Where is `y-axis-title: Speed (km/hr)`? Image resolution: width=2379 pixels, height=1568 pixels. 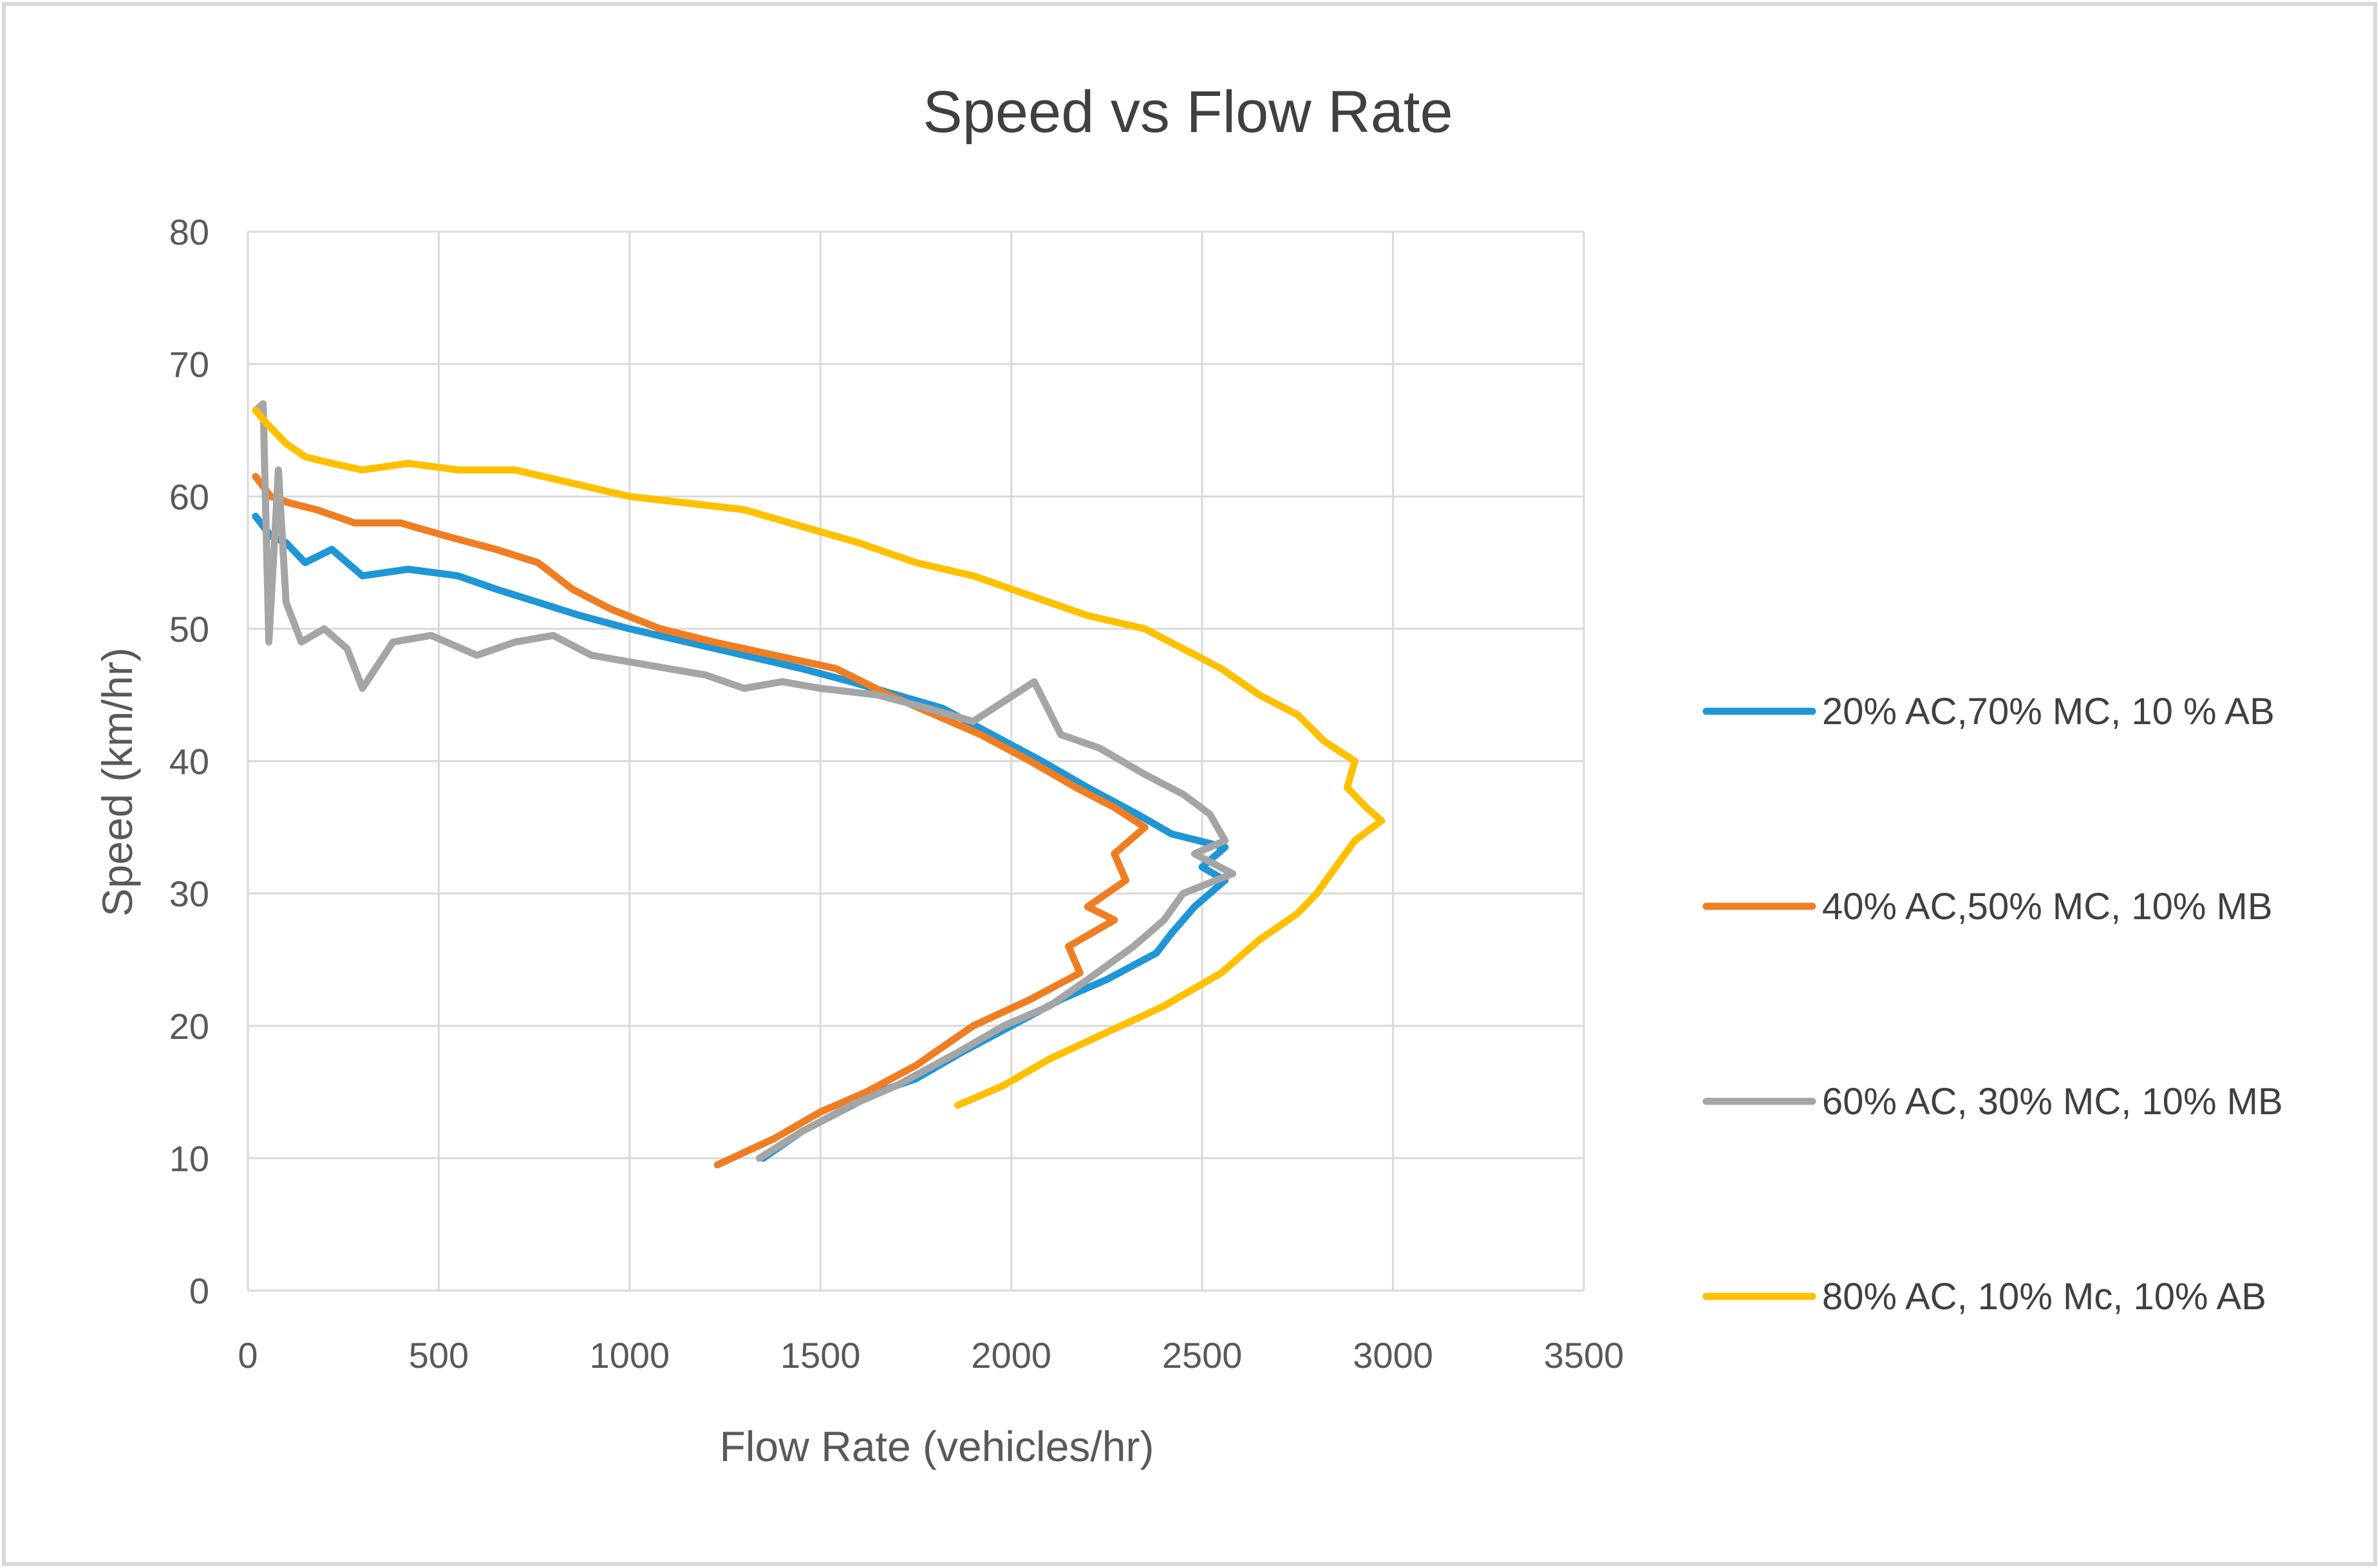 y-axis-title: Speed (km/hr) is located at coordinates (117, 782).